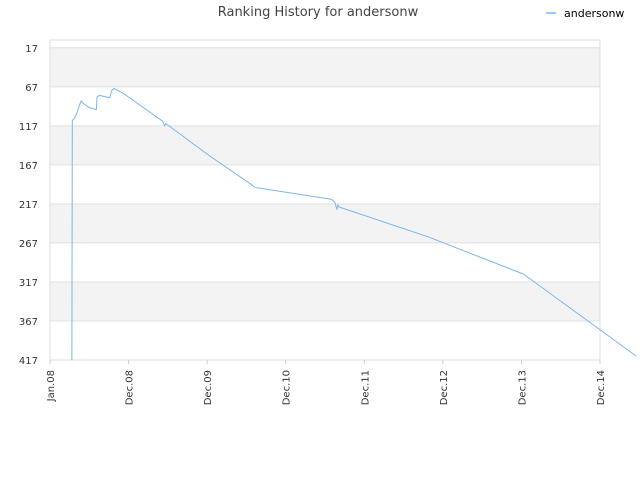 The image size is (640, 480). I want to click on y-tick-label: 117, so click(28, 127).